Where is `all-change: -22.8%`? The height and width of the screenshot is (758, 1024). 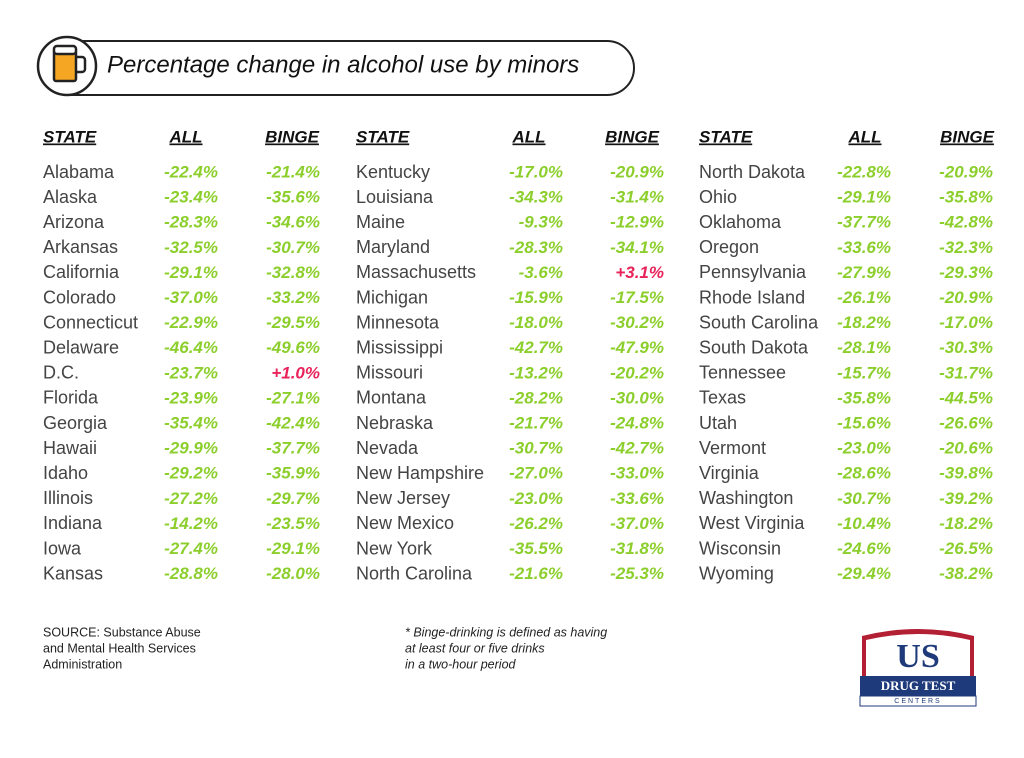
all-change: -22.8% is located at coordinates (864, 171).